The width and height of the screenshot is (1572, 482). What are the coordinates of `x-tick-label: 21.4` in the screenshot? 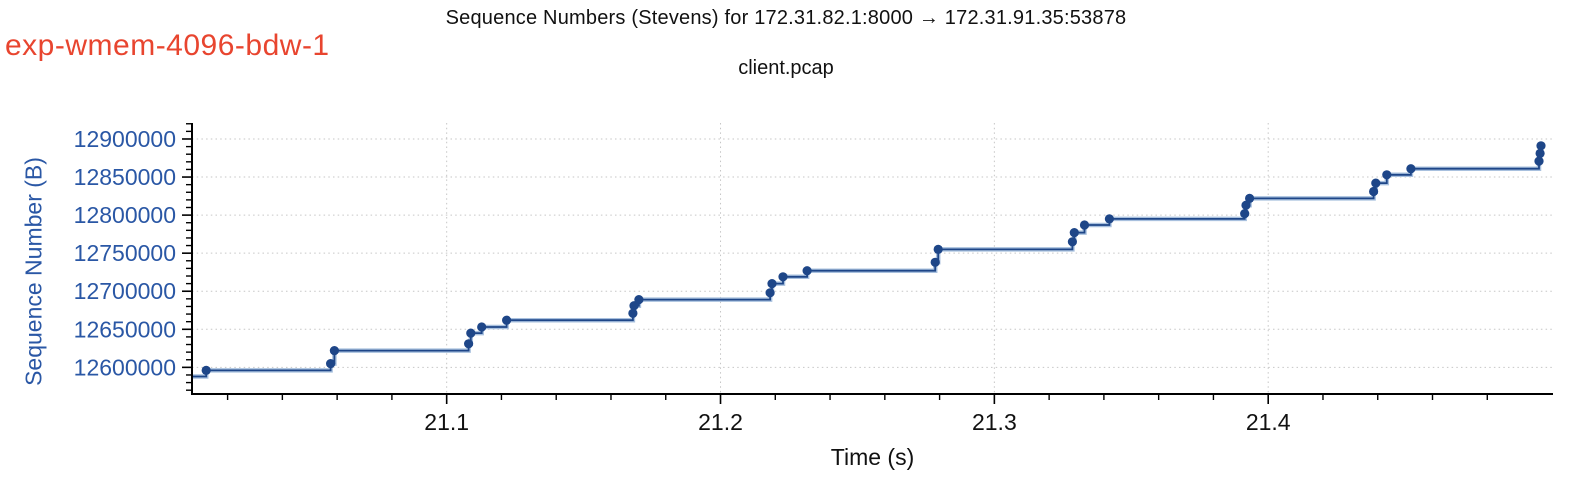 It's located at (1268, 422).